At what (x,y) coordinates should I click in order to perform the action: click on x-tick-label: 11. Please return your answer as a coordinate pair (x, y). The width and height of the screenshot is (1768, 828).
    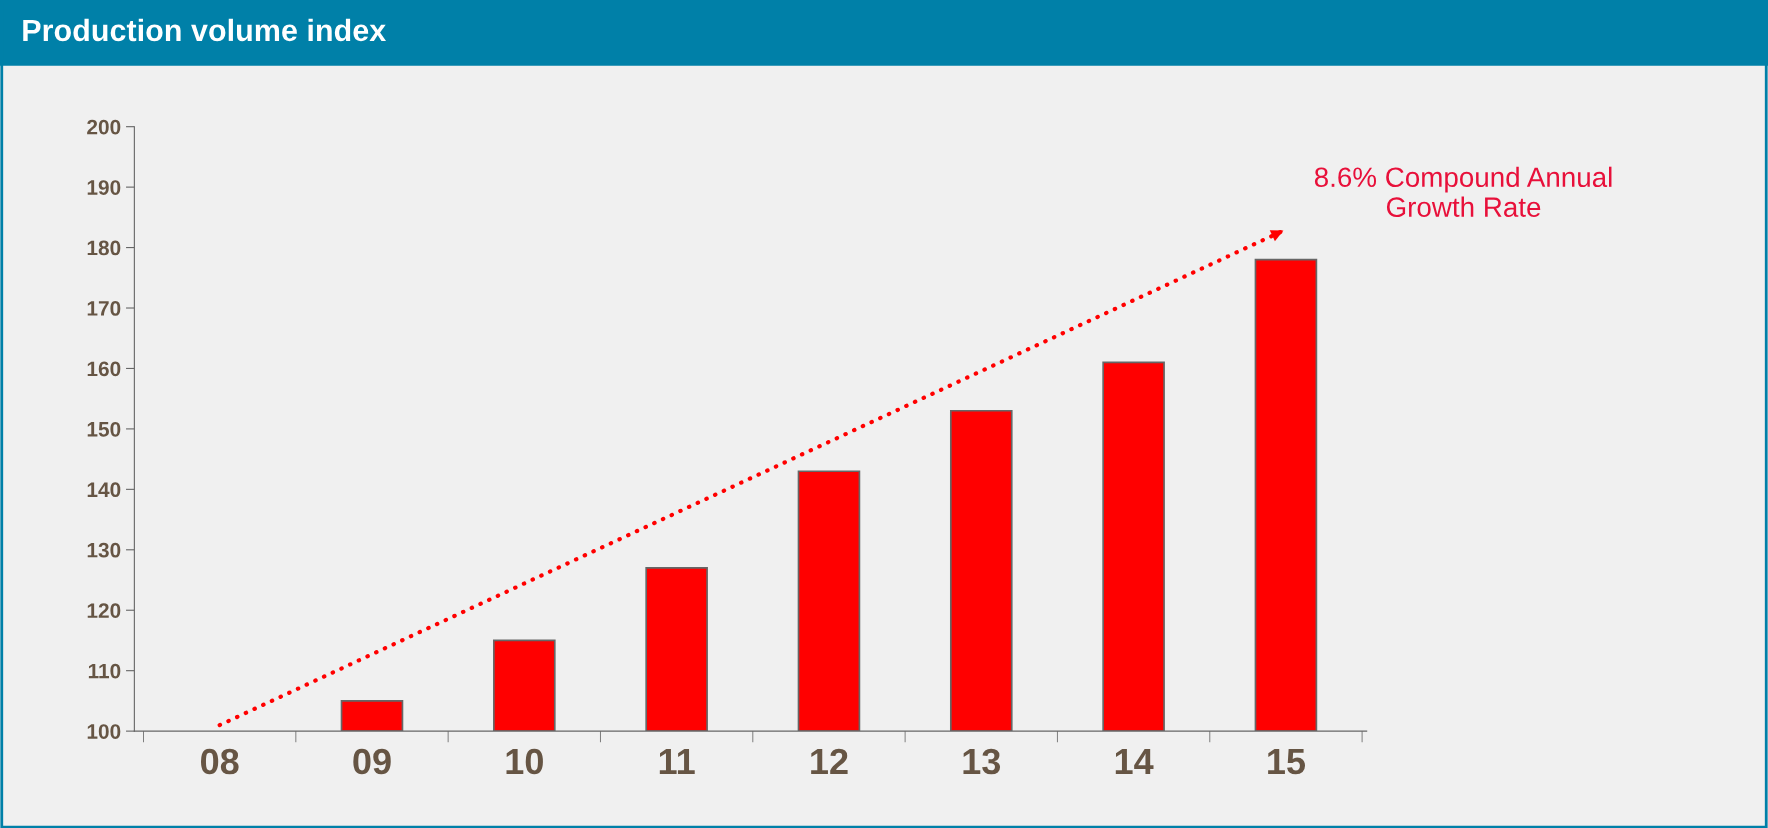
    Looking at the image, I should click on (677, 761).